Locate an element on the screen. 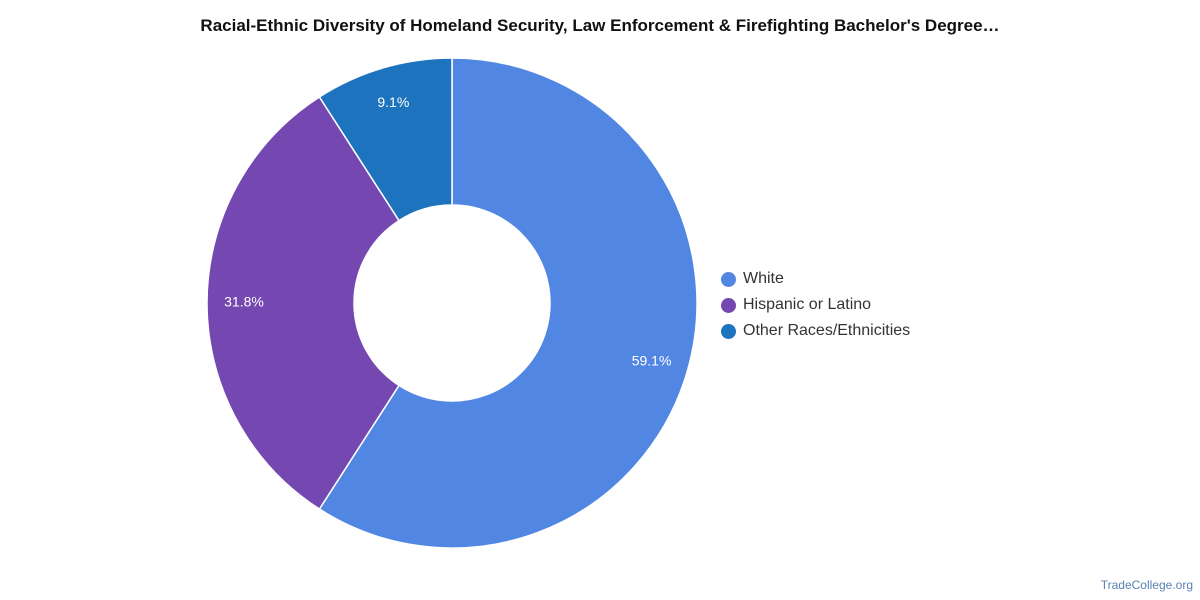  slice-label-hispanic-or-latino: 31.8% is located at coordinates (244, 302).